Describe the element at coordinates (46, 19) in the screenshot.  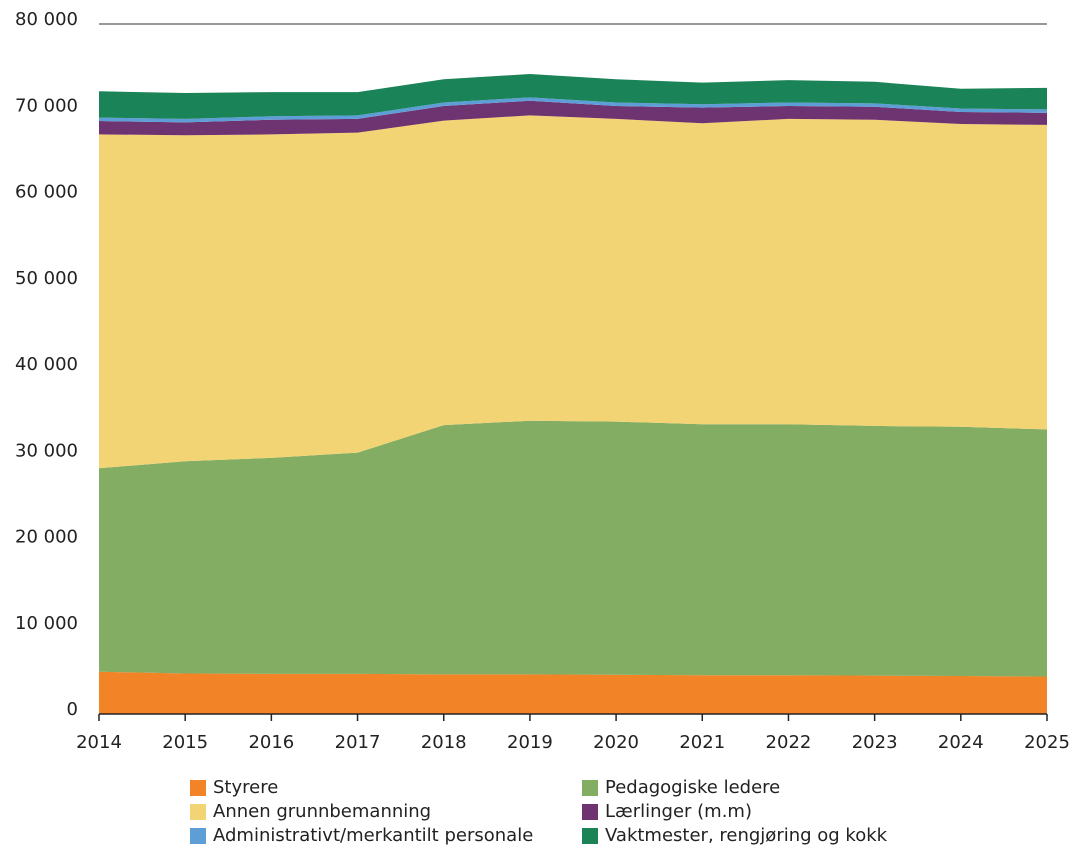
I see `y-tick-label: 80 000` at that location.